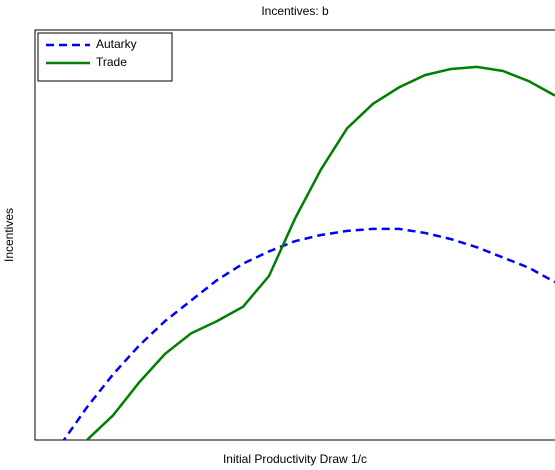 The width and height of the screenshot is (555, 470). I want to click on legend-label: Trade, so click(111, 62).